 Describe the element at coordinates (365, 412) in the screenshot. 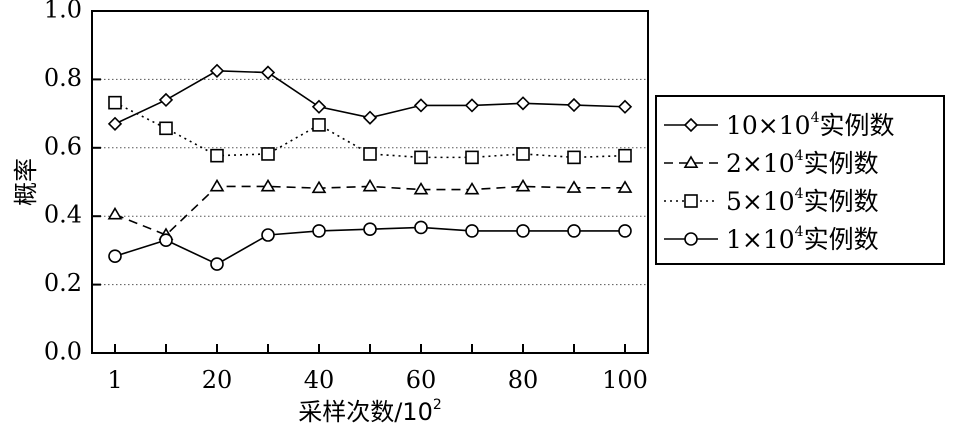

I see `x-axis-title-main: 采样次数/10` at that location.